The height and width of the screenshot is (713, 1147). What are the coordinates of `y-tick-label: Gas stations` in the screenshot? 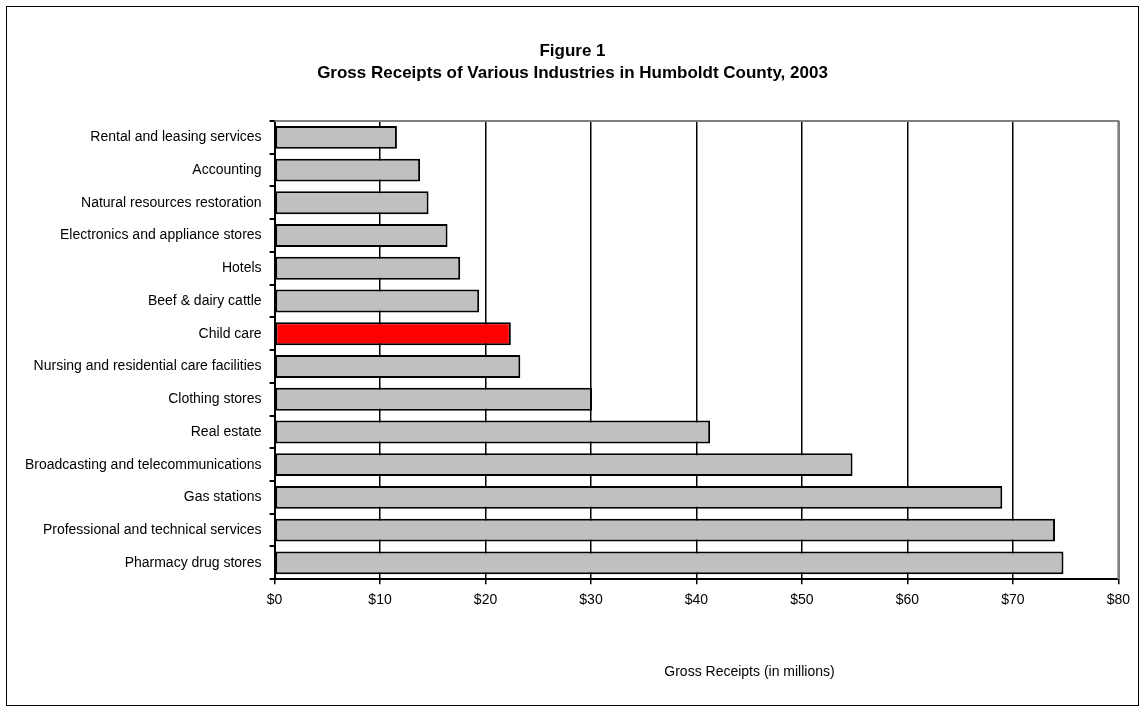 It's located at (222, 496).